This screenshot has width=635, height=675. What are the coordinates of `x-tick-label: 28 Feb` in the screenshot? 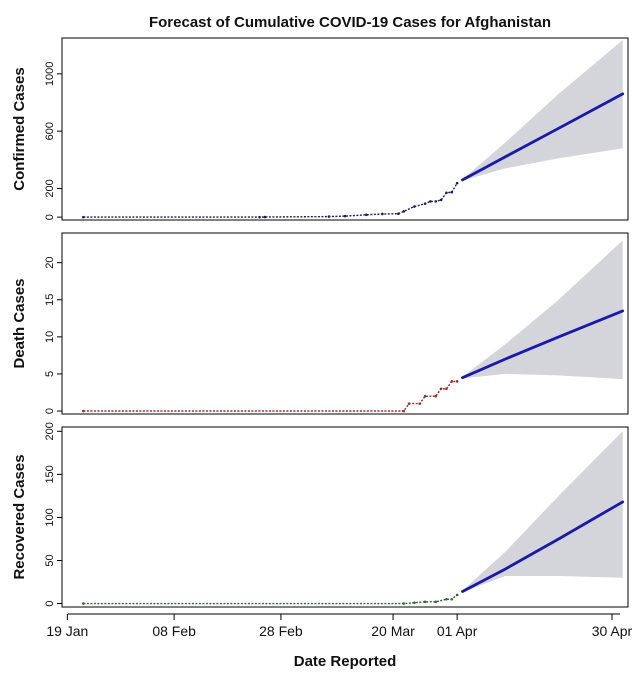 It's located at (281, 631).